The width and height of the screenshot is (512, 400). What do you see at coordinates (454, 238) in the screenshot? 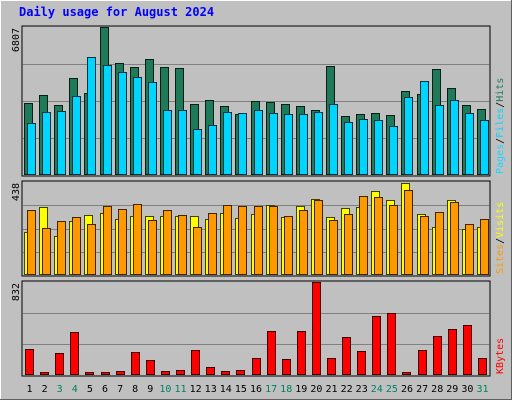
I see `bar-sites-day-29: Sites 29: 346` at bounding box center [454, 238].